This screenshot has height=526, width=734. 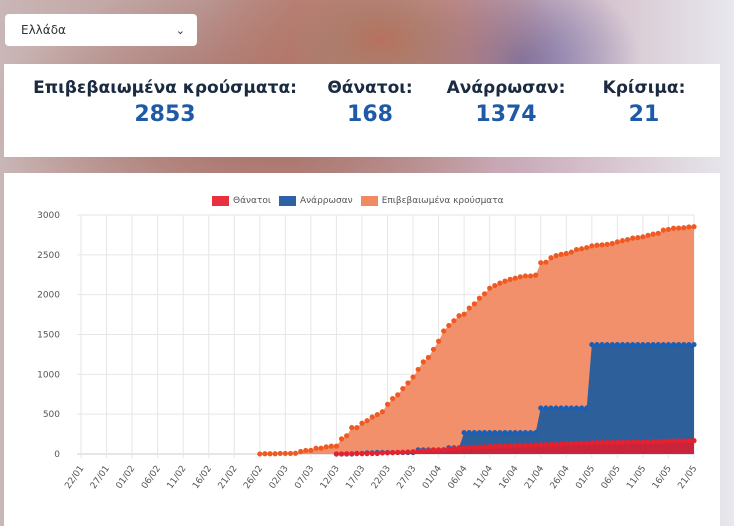 What do you see at coordinates (662, 477) in the screenshot?
I see `x-tick-label: 16/05` at bounding box center [662, 477].